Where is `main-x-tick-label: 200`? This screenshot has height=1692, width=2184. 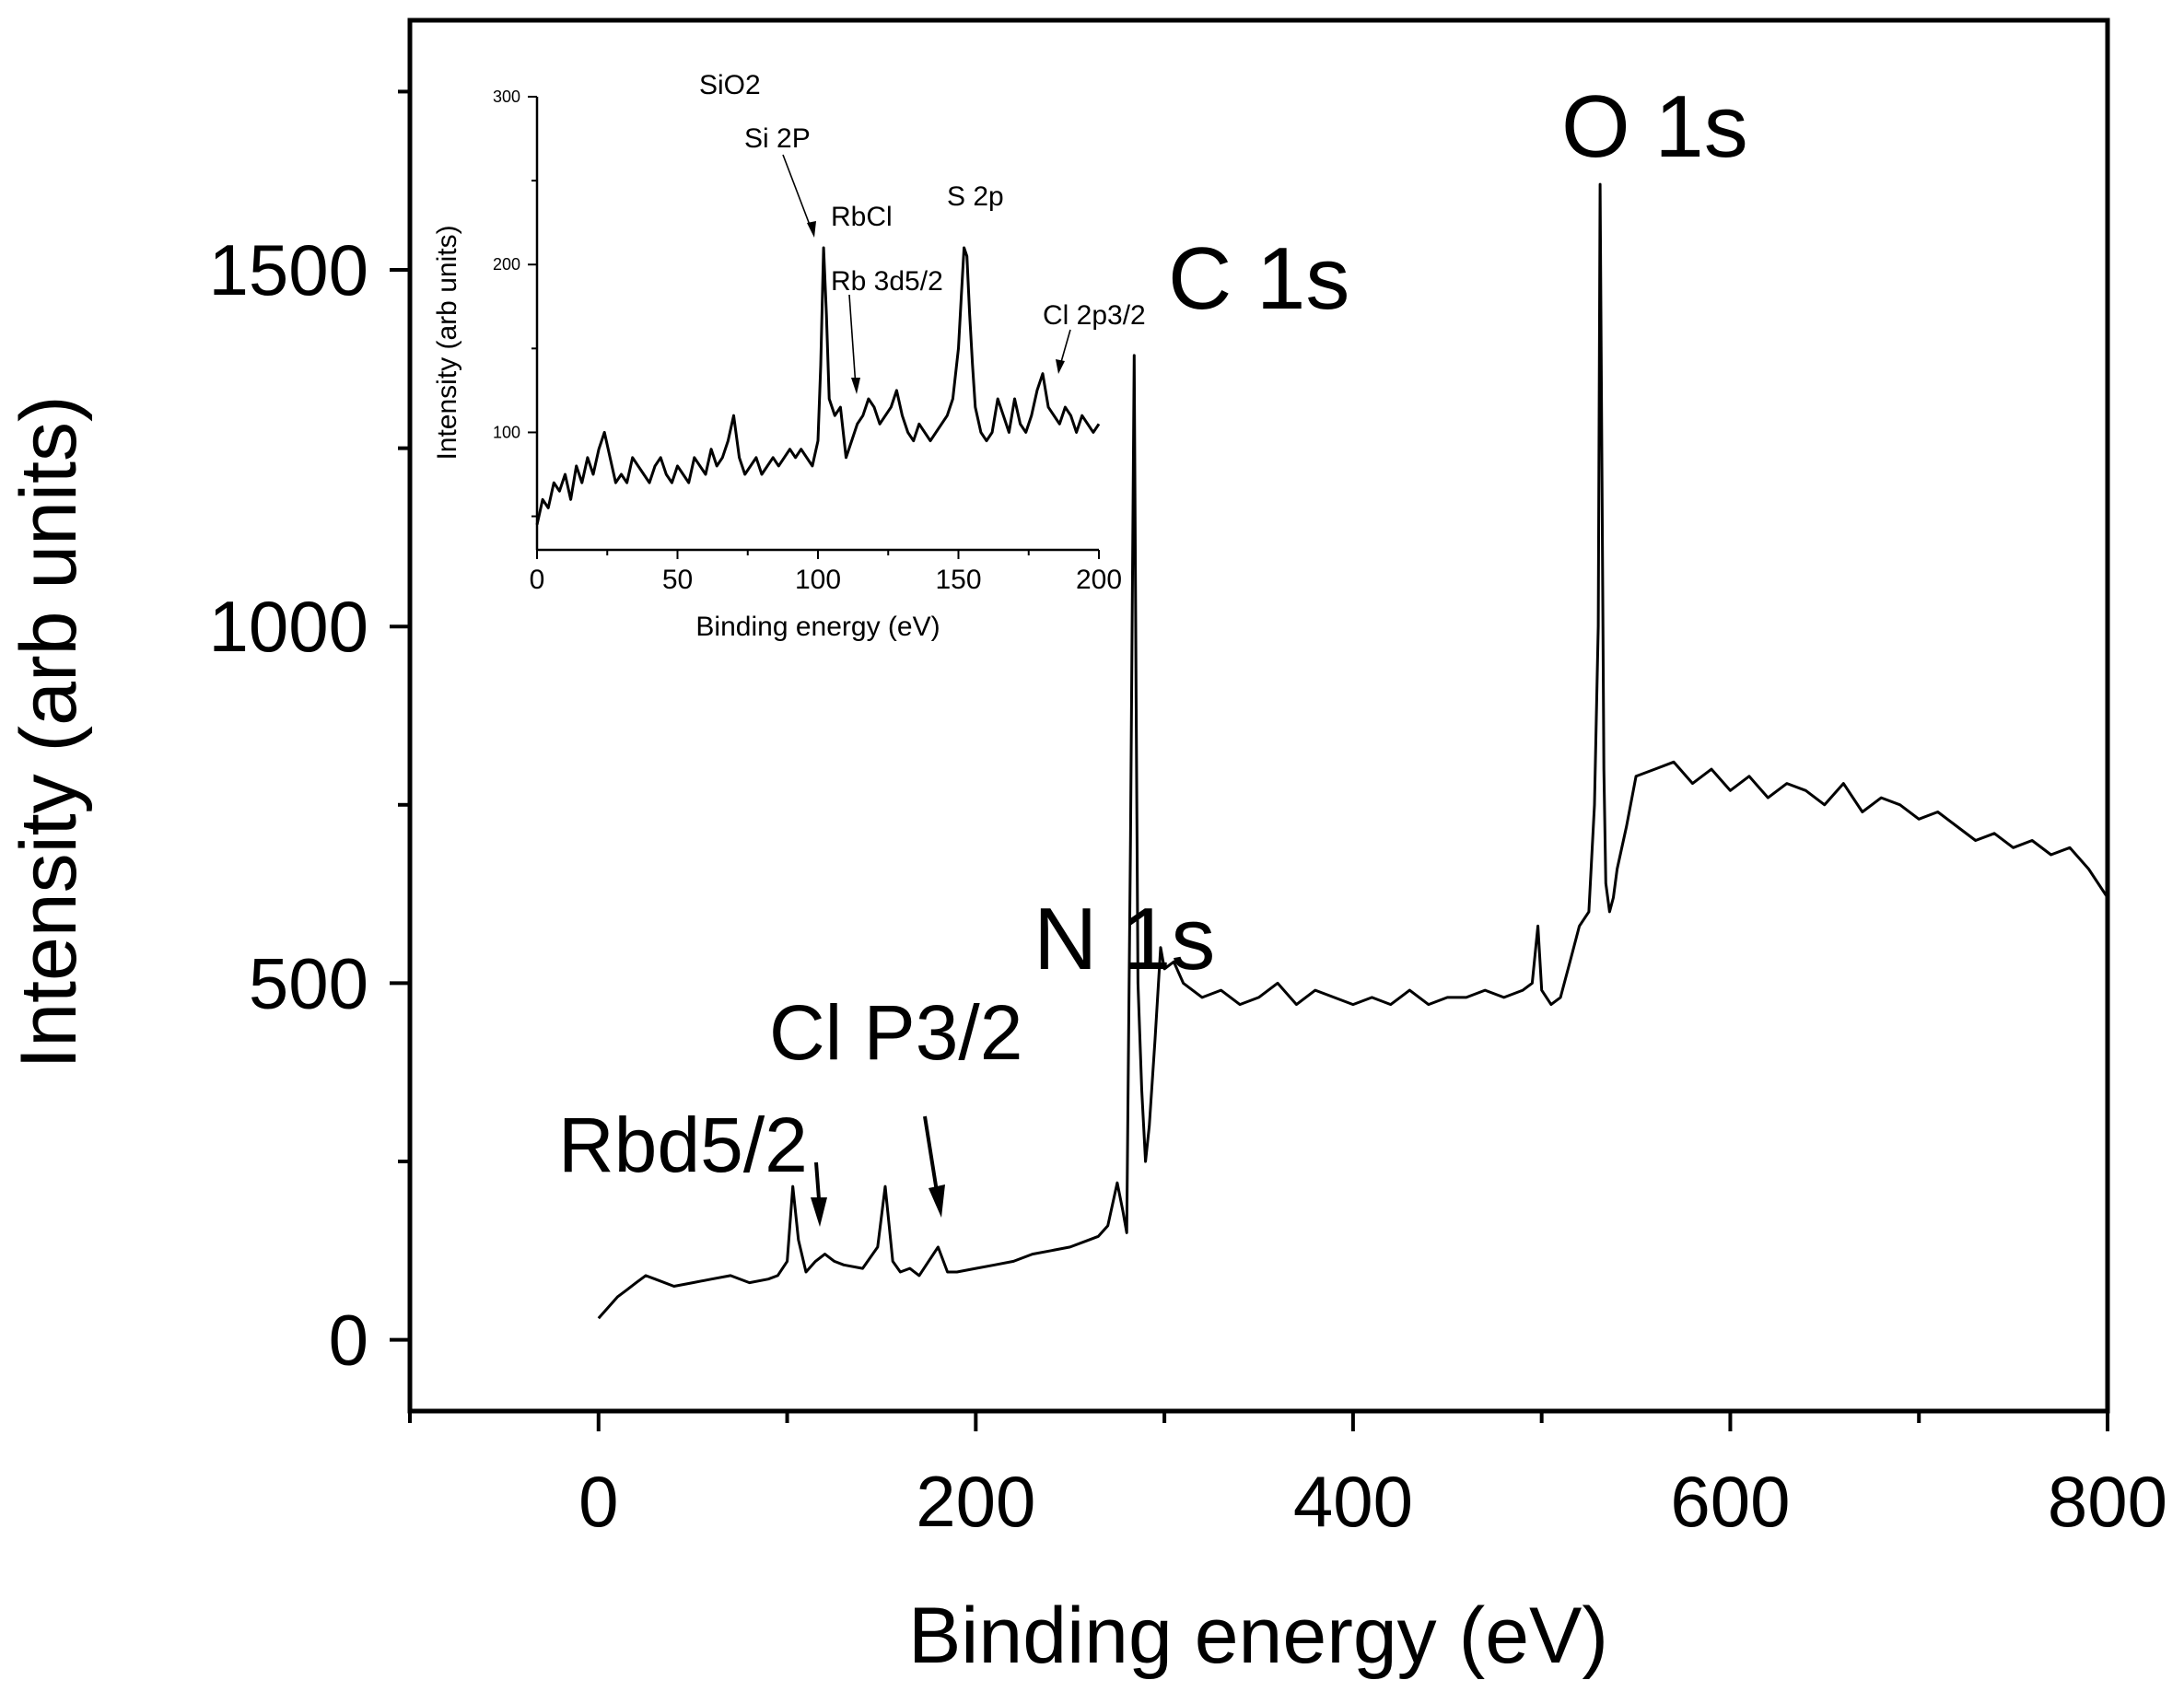 main-x-tick-label: 200 is located at coordinates (975, 1501).